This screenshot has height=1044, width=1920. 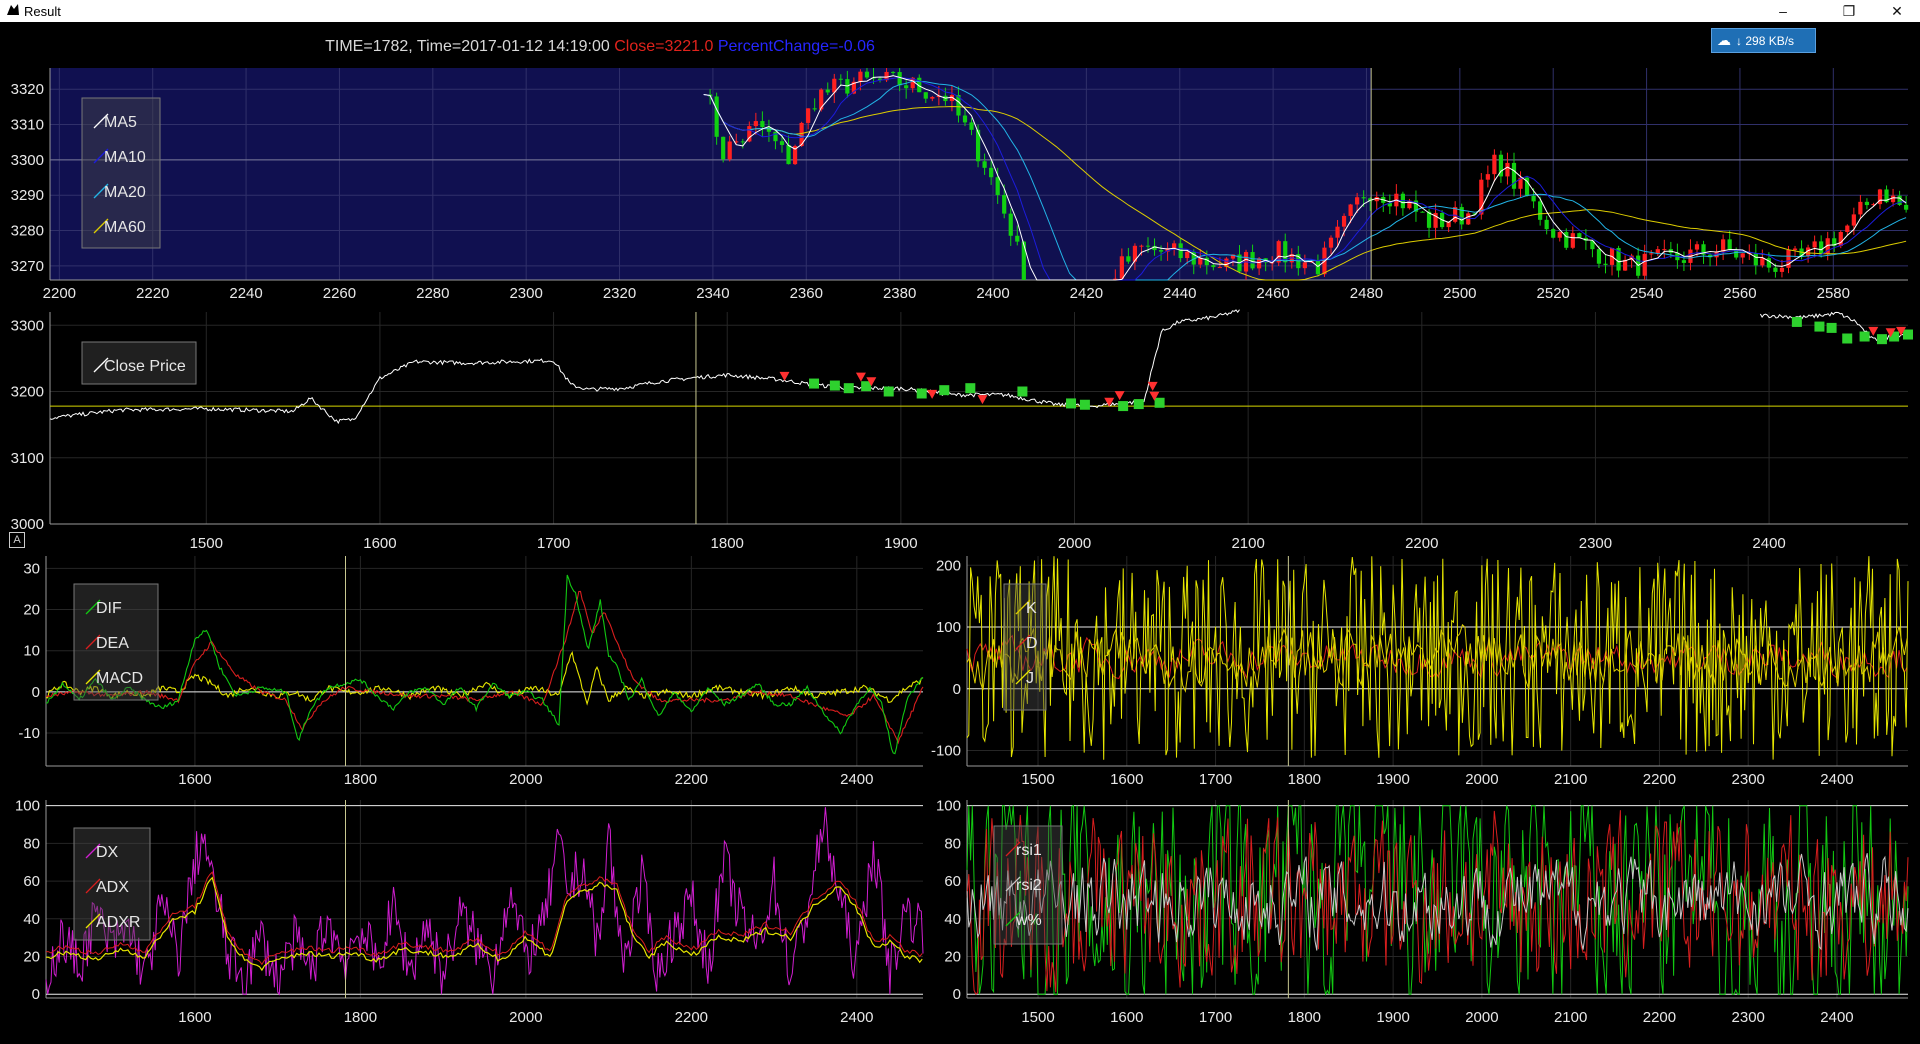 I want to click on x-tick-label: 2300, so click(x=1595, y=543).